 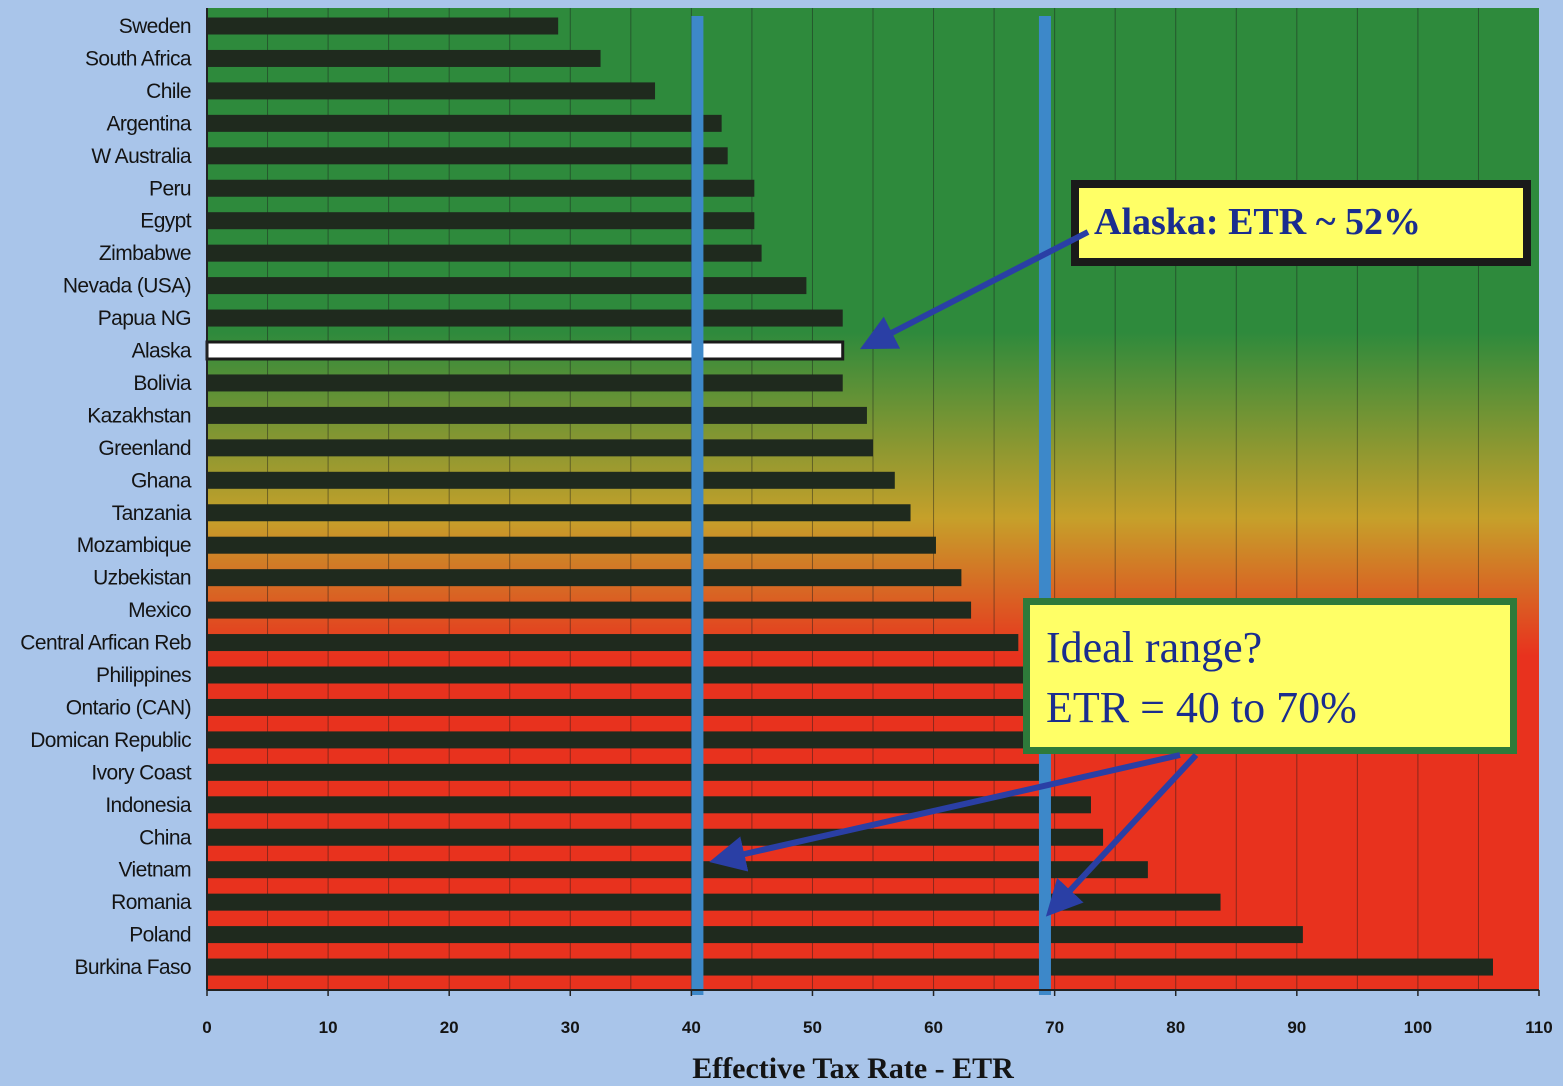 What do you see at coordinates (1296, 1027) in the screenshot?
I see `x-tick-label: 90` at bounding box center [1296, 1027].